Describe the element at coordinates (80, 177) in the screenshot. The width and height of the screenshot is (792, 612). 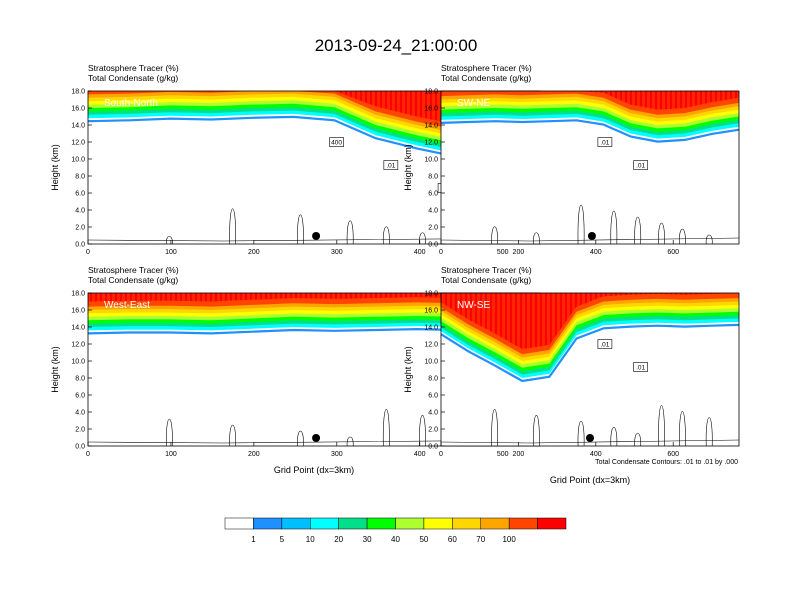
I see `y-tick-label: 8.0` at that location.